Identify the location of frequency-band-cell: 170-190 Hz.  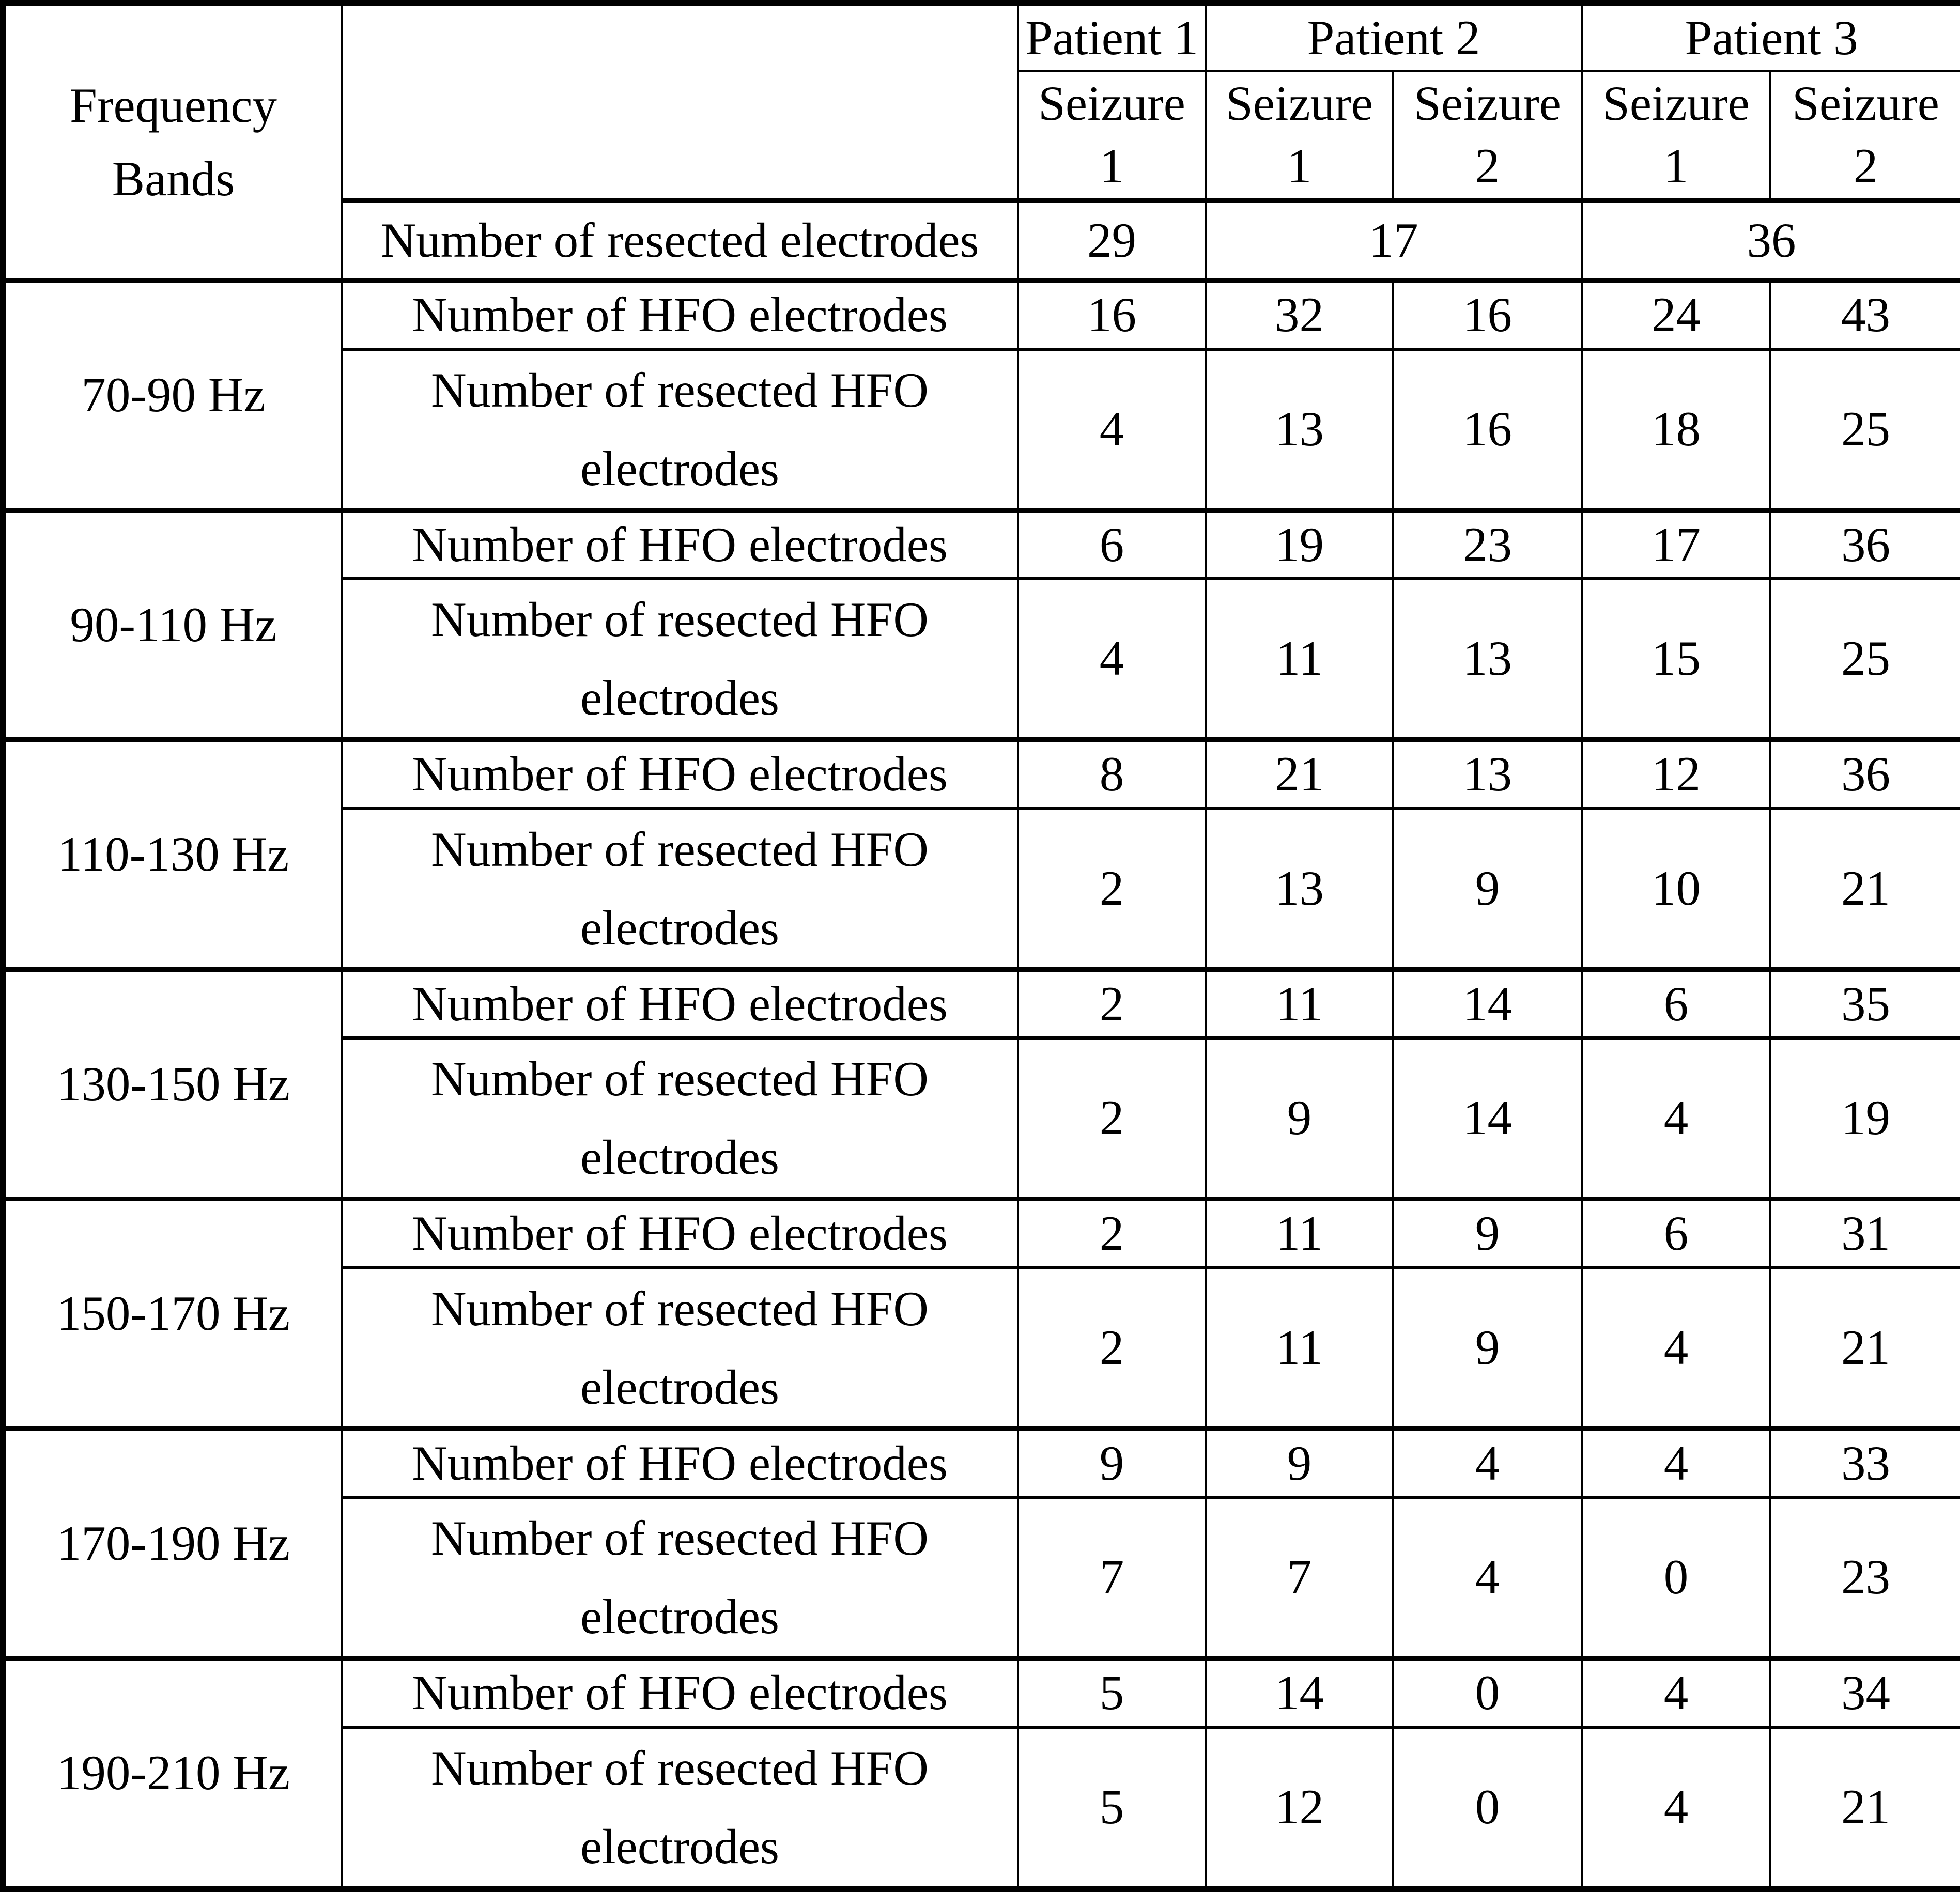
(172, 1543).